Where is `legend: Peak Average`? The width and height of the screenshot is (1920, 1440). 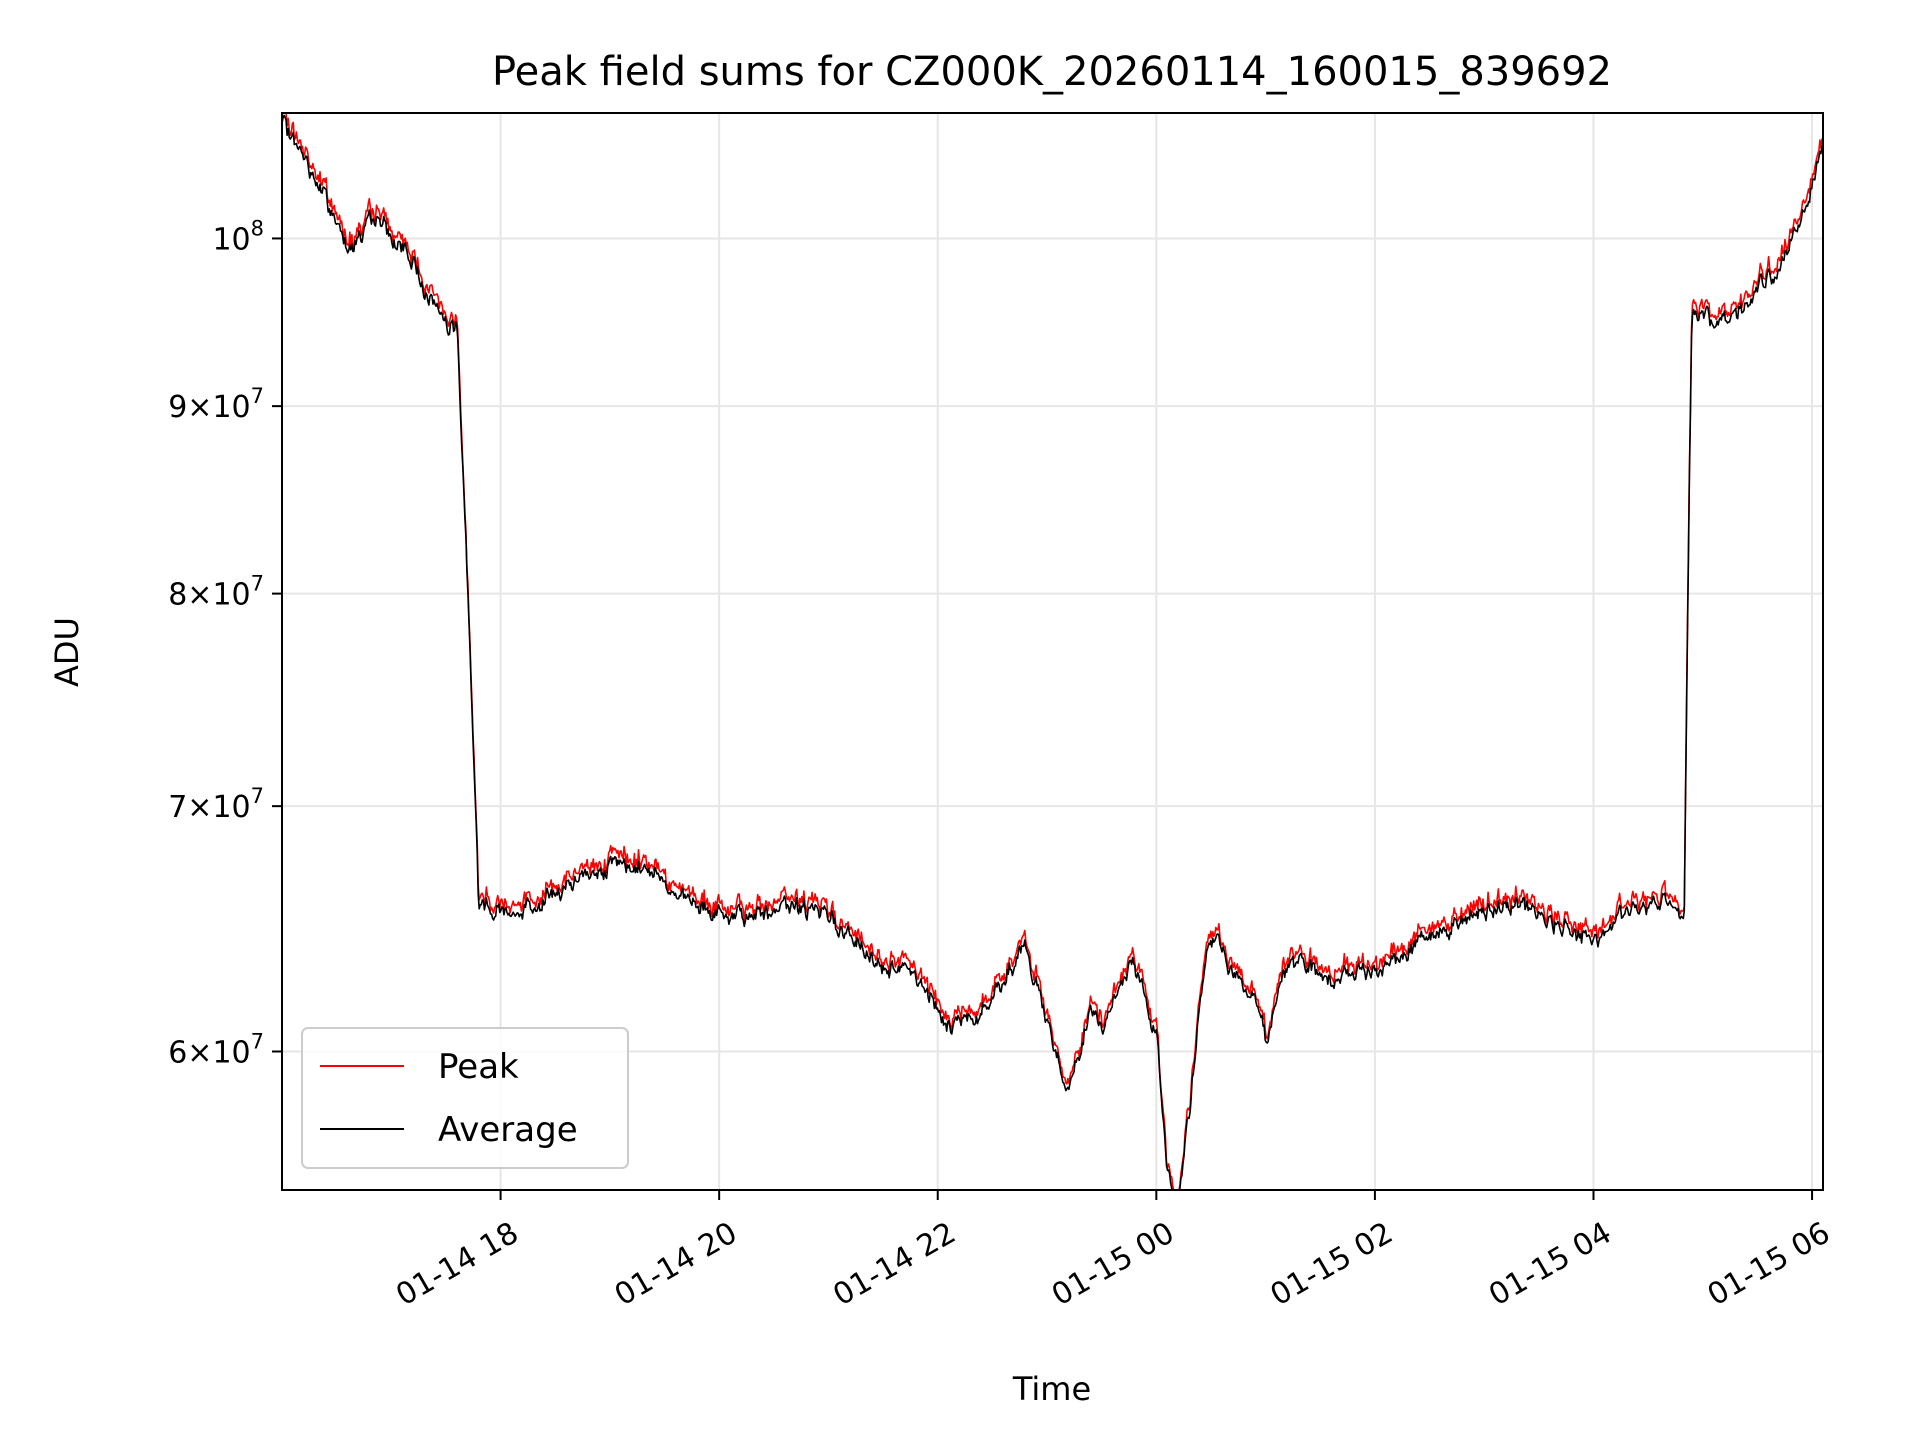
legend: Peak Average is located at coordinates (465, 1098).